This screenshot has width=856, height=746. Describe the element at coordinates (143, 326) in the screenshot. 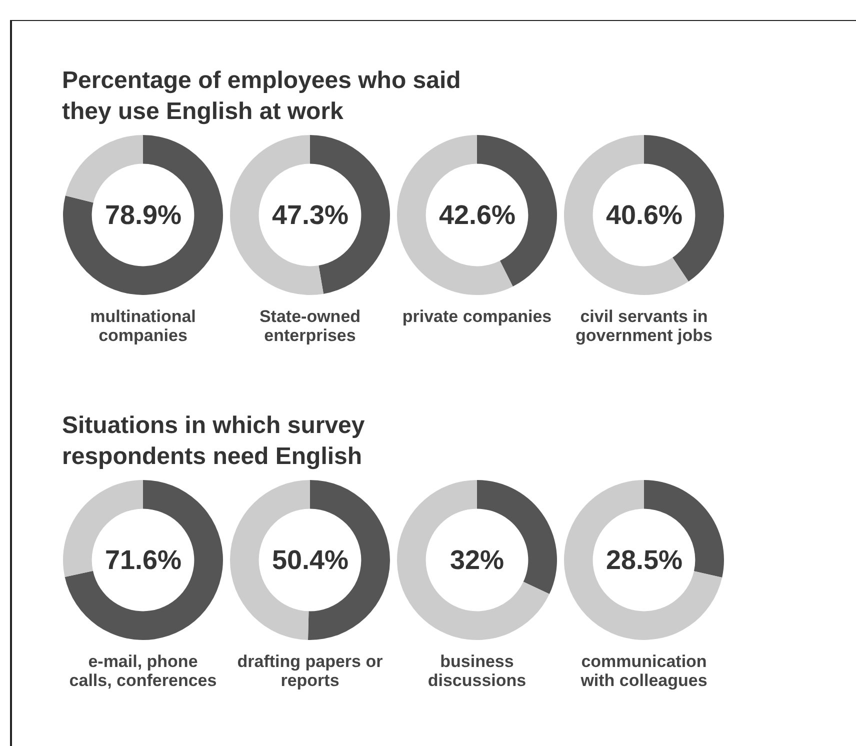

I see `text: multinational companies` at that location.